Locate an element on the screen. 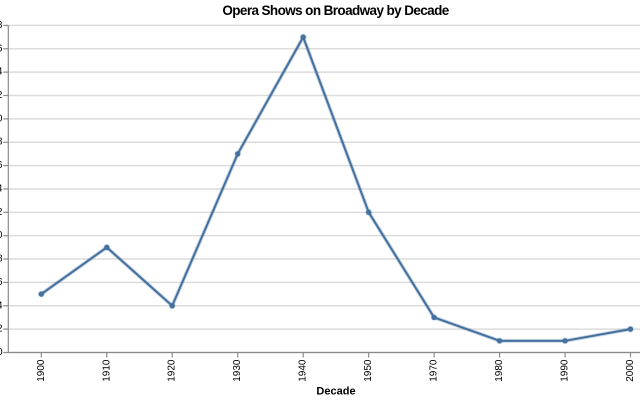 The height and width of the screenshot is (405, 640). svg-text: 6 is located at coordinates (1, 282).